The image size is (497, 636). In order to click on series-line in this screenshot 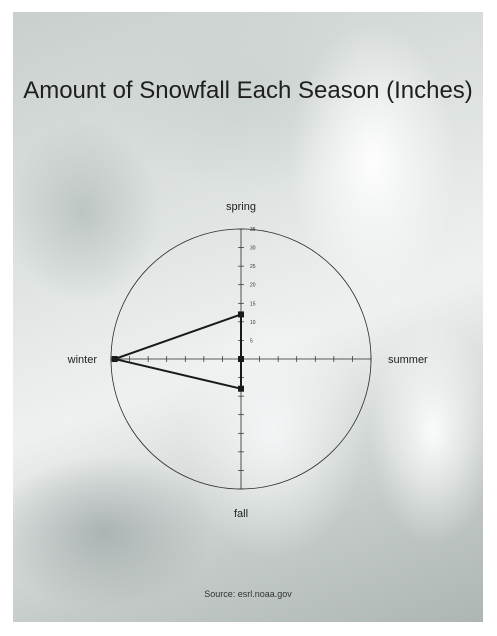, I will do `click(177, 351)`.